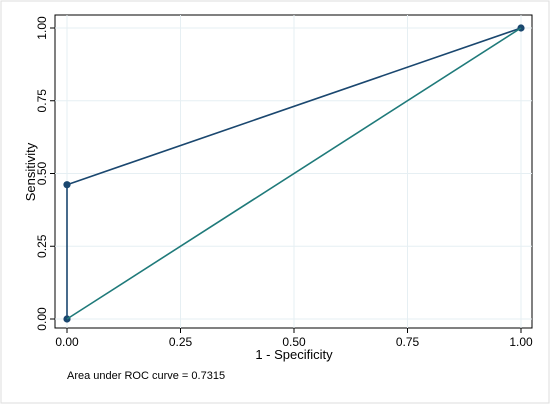 The image size is (550, 404). I want to click on x-tick-label: 0.00, so click(67, 342).